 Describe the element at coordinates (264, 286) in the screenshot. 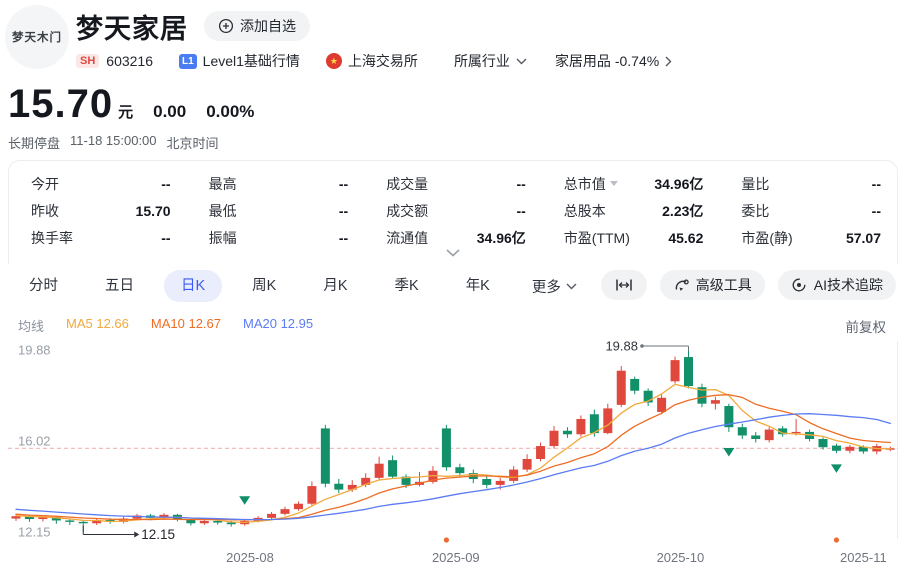

I see `tab-周K: 周K` at that location.